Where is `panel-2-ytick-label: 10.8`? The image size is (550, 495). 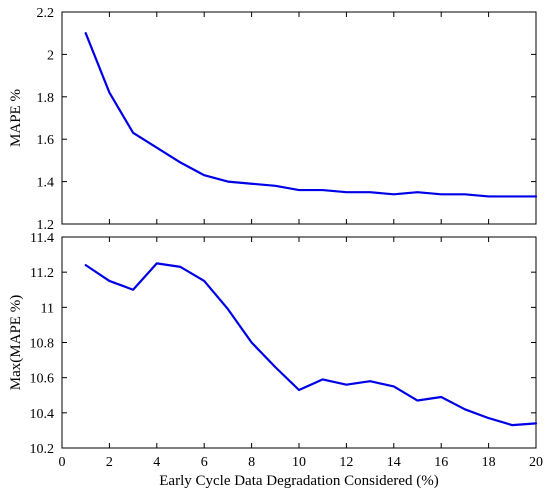
panel-2-ytick-label: 10.8 is located at coordinates (42, 344).